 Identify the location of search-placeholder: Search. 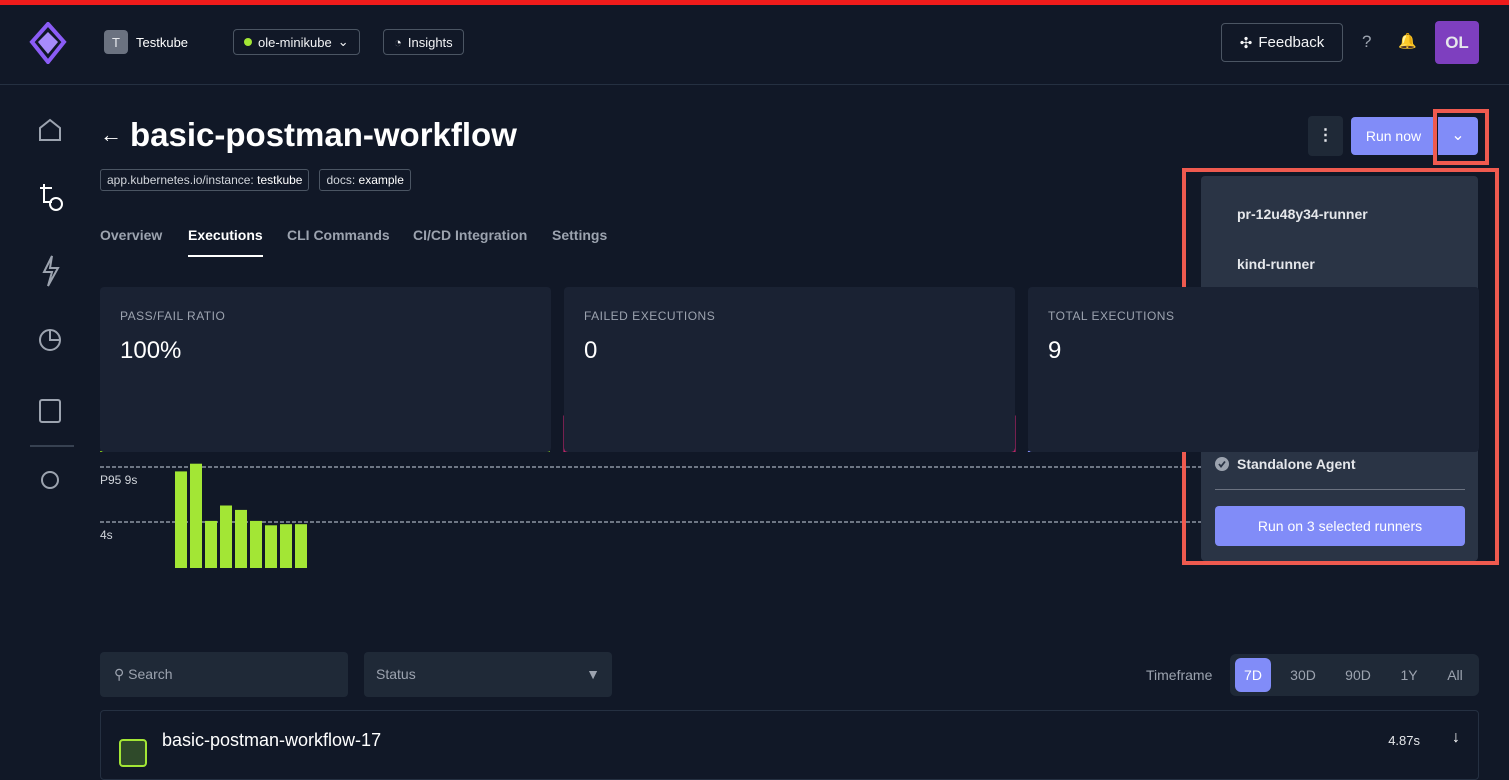
(150, 674).